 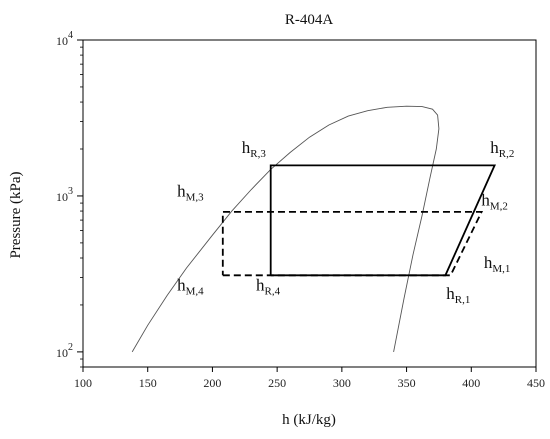 I want to click on x-tick-label: 350, so click(x=407, y=383).